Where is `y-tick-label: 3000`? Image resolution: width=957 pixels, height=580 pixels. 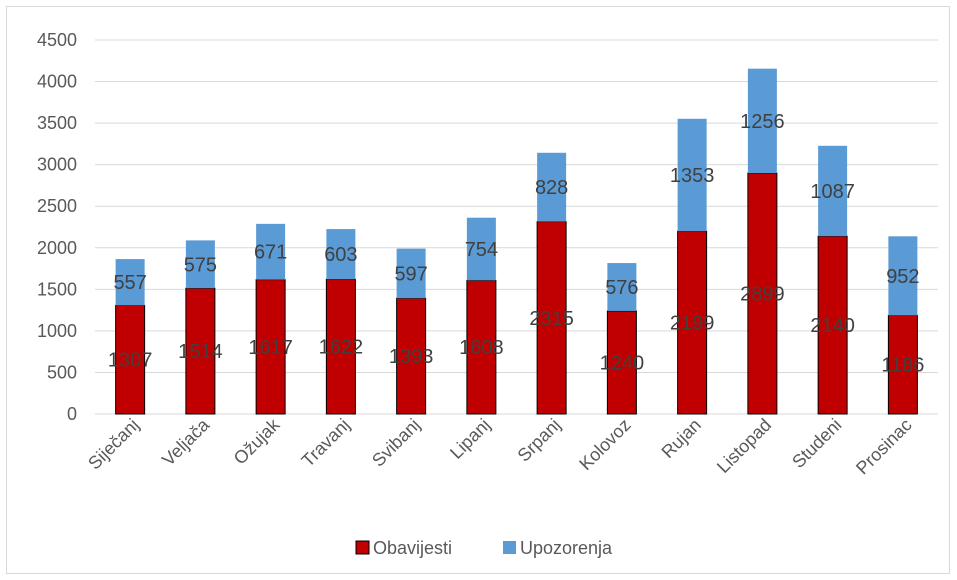 y-tick-label: 3000 is located at coordinates (57, 165).